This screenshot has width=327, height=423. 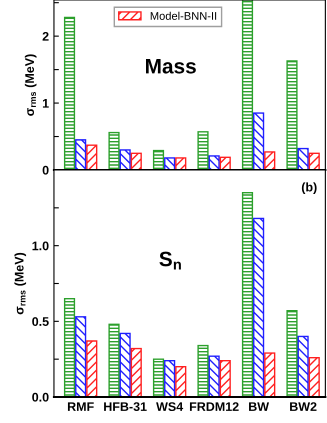 I want to click on annotation: Mass, so click(x=171, y=66).